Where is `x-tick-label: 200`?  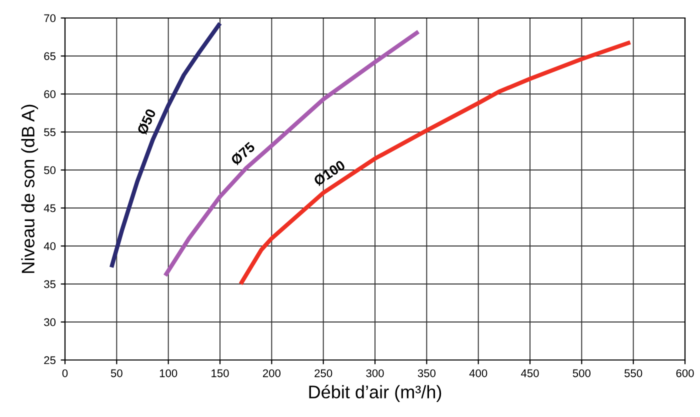
x-tick-label: 200 is located at coordinates (271, 373).